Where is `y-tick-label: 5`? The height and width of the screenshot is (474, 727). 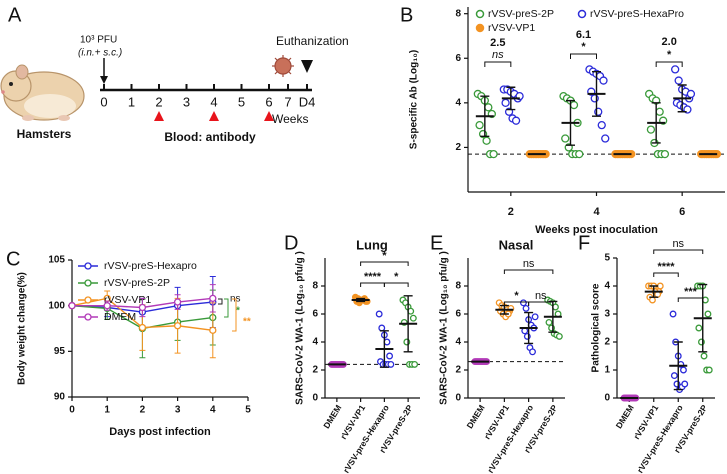 y-tick-label: 5 is located at coordinates (607, 258).